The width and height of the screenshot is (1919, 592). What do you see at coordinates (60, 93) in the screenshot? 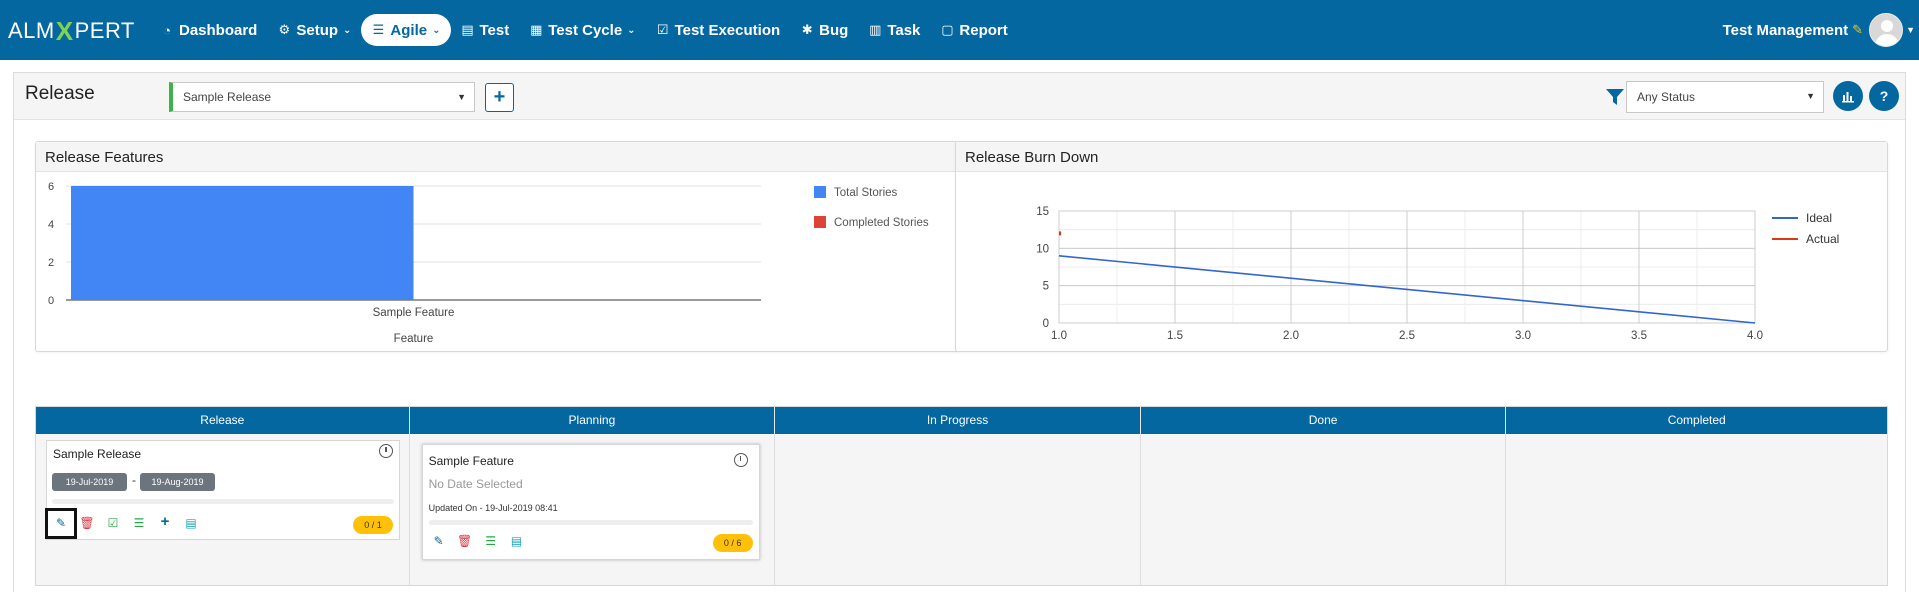
I see `page-title: Release` at bounding box center [60, 93].